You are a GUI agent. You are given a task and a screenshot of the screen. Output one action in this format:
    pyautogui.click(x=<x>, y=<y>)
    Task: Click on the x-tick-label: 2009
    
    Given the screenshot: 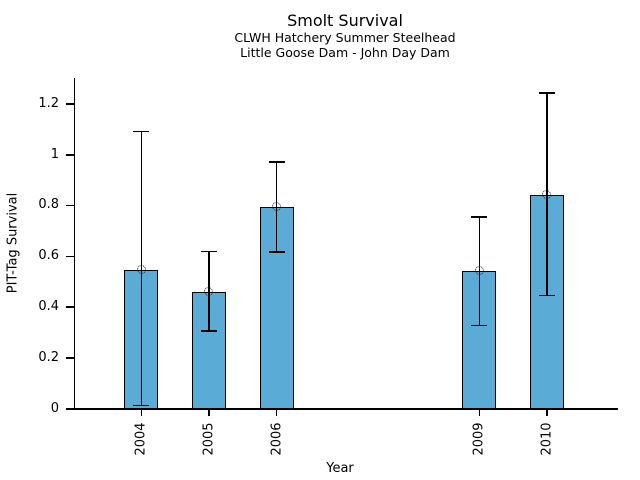 What is the action you would take?
    pyautogui.click(x=479, y=439)
    